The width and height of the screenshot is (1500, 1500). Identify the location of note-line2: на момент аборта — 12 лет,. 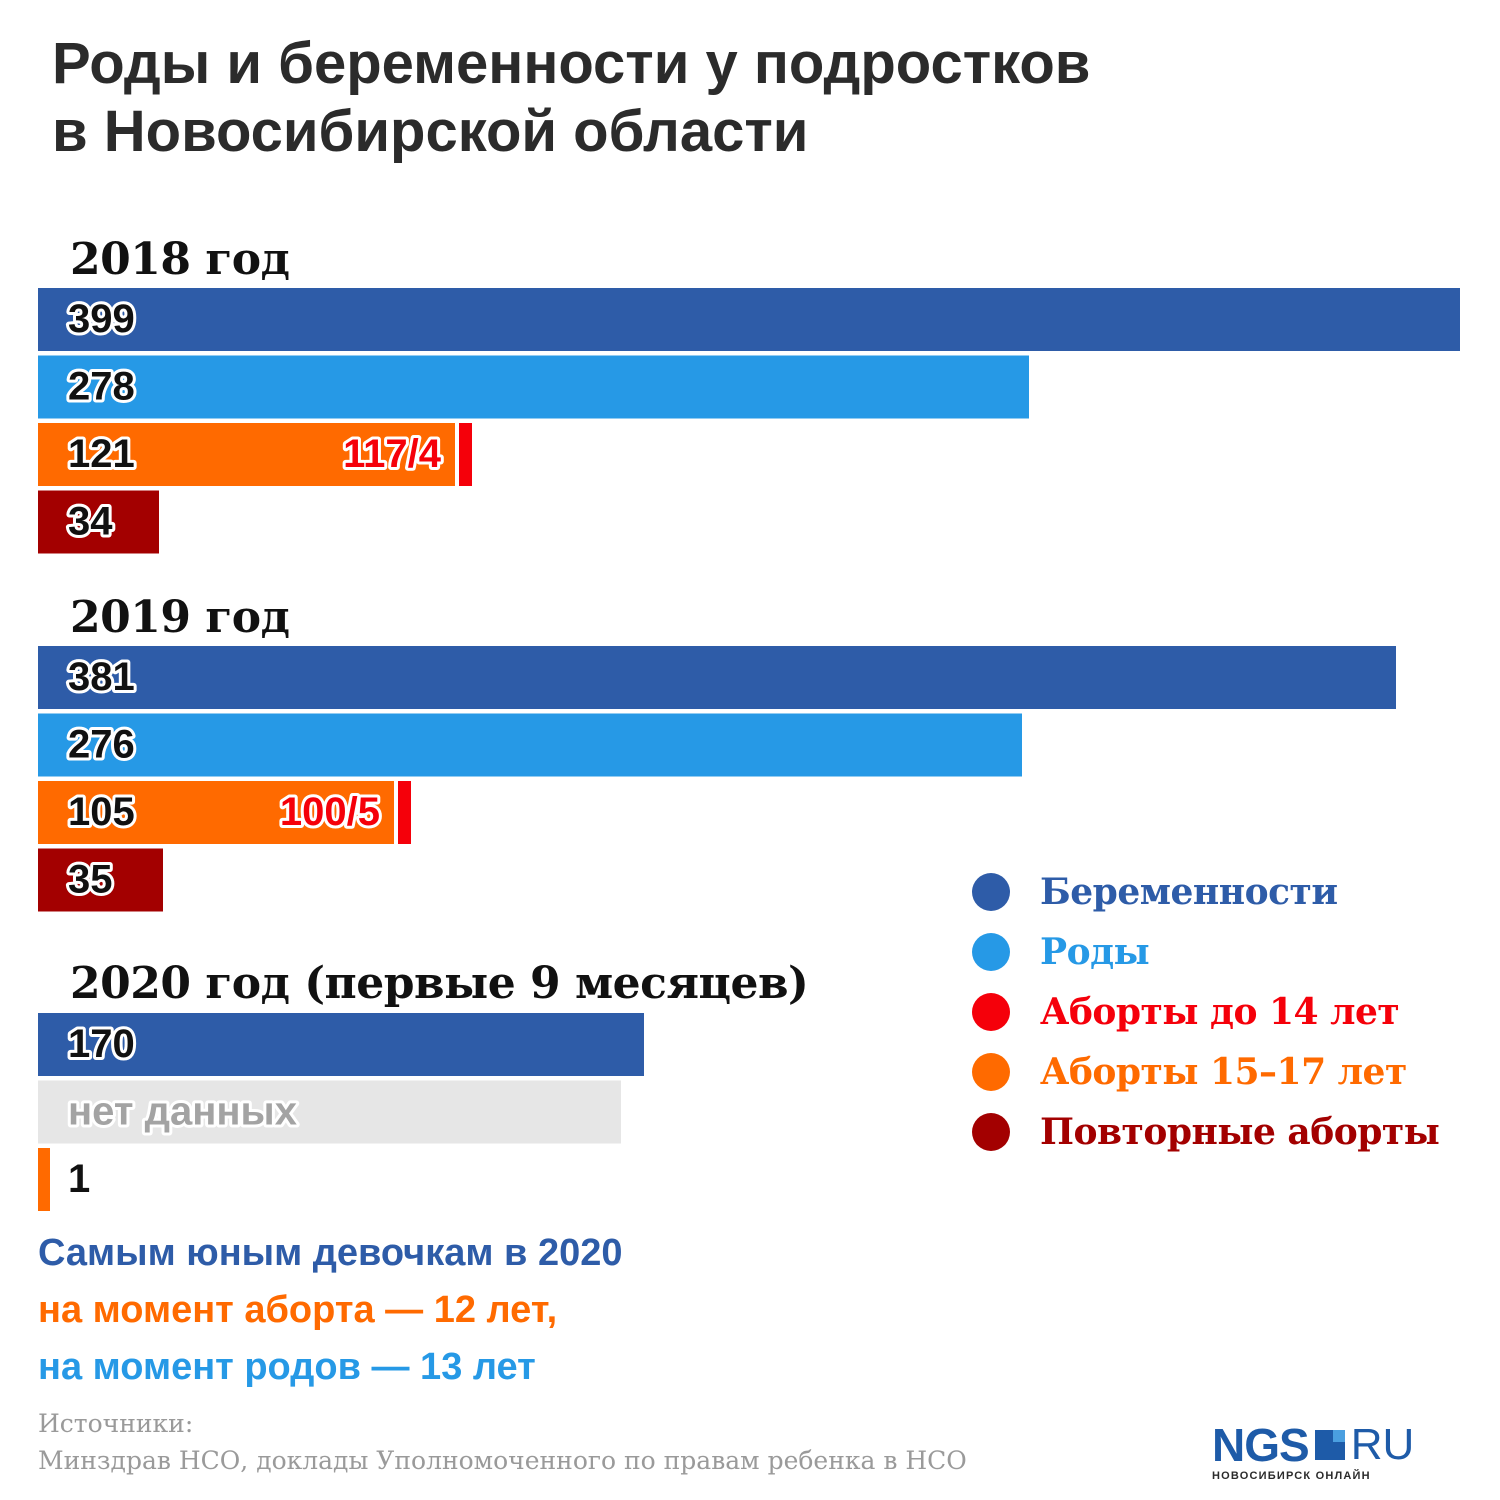
(298, 1310).